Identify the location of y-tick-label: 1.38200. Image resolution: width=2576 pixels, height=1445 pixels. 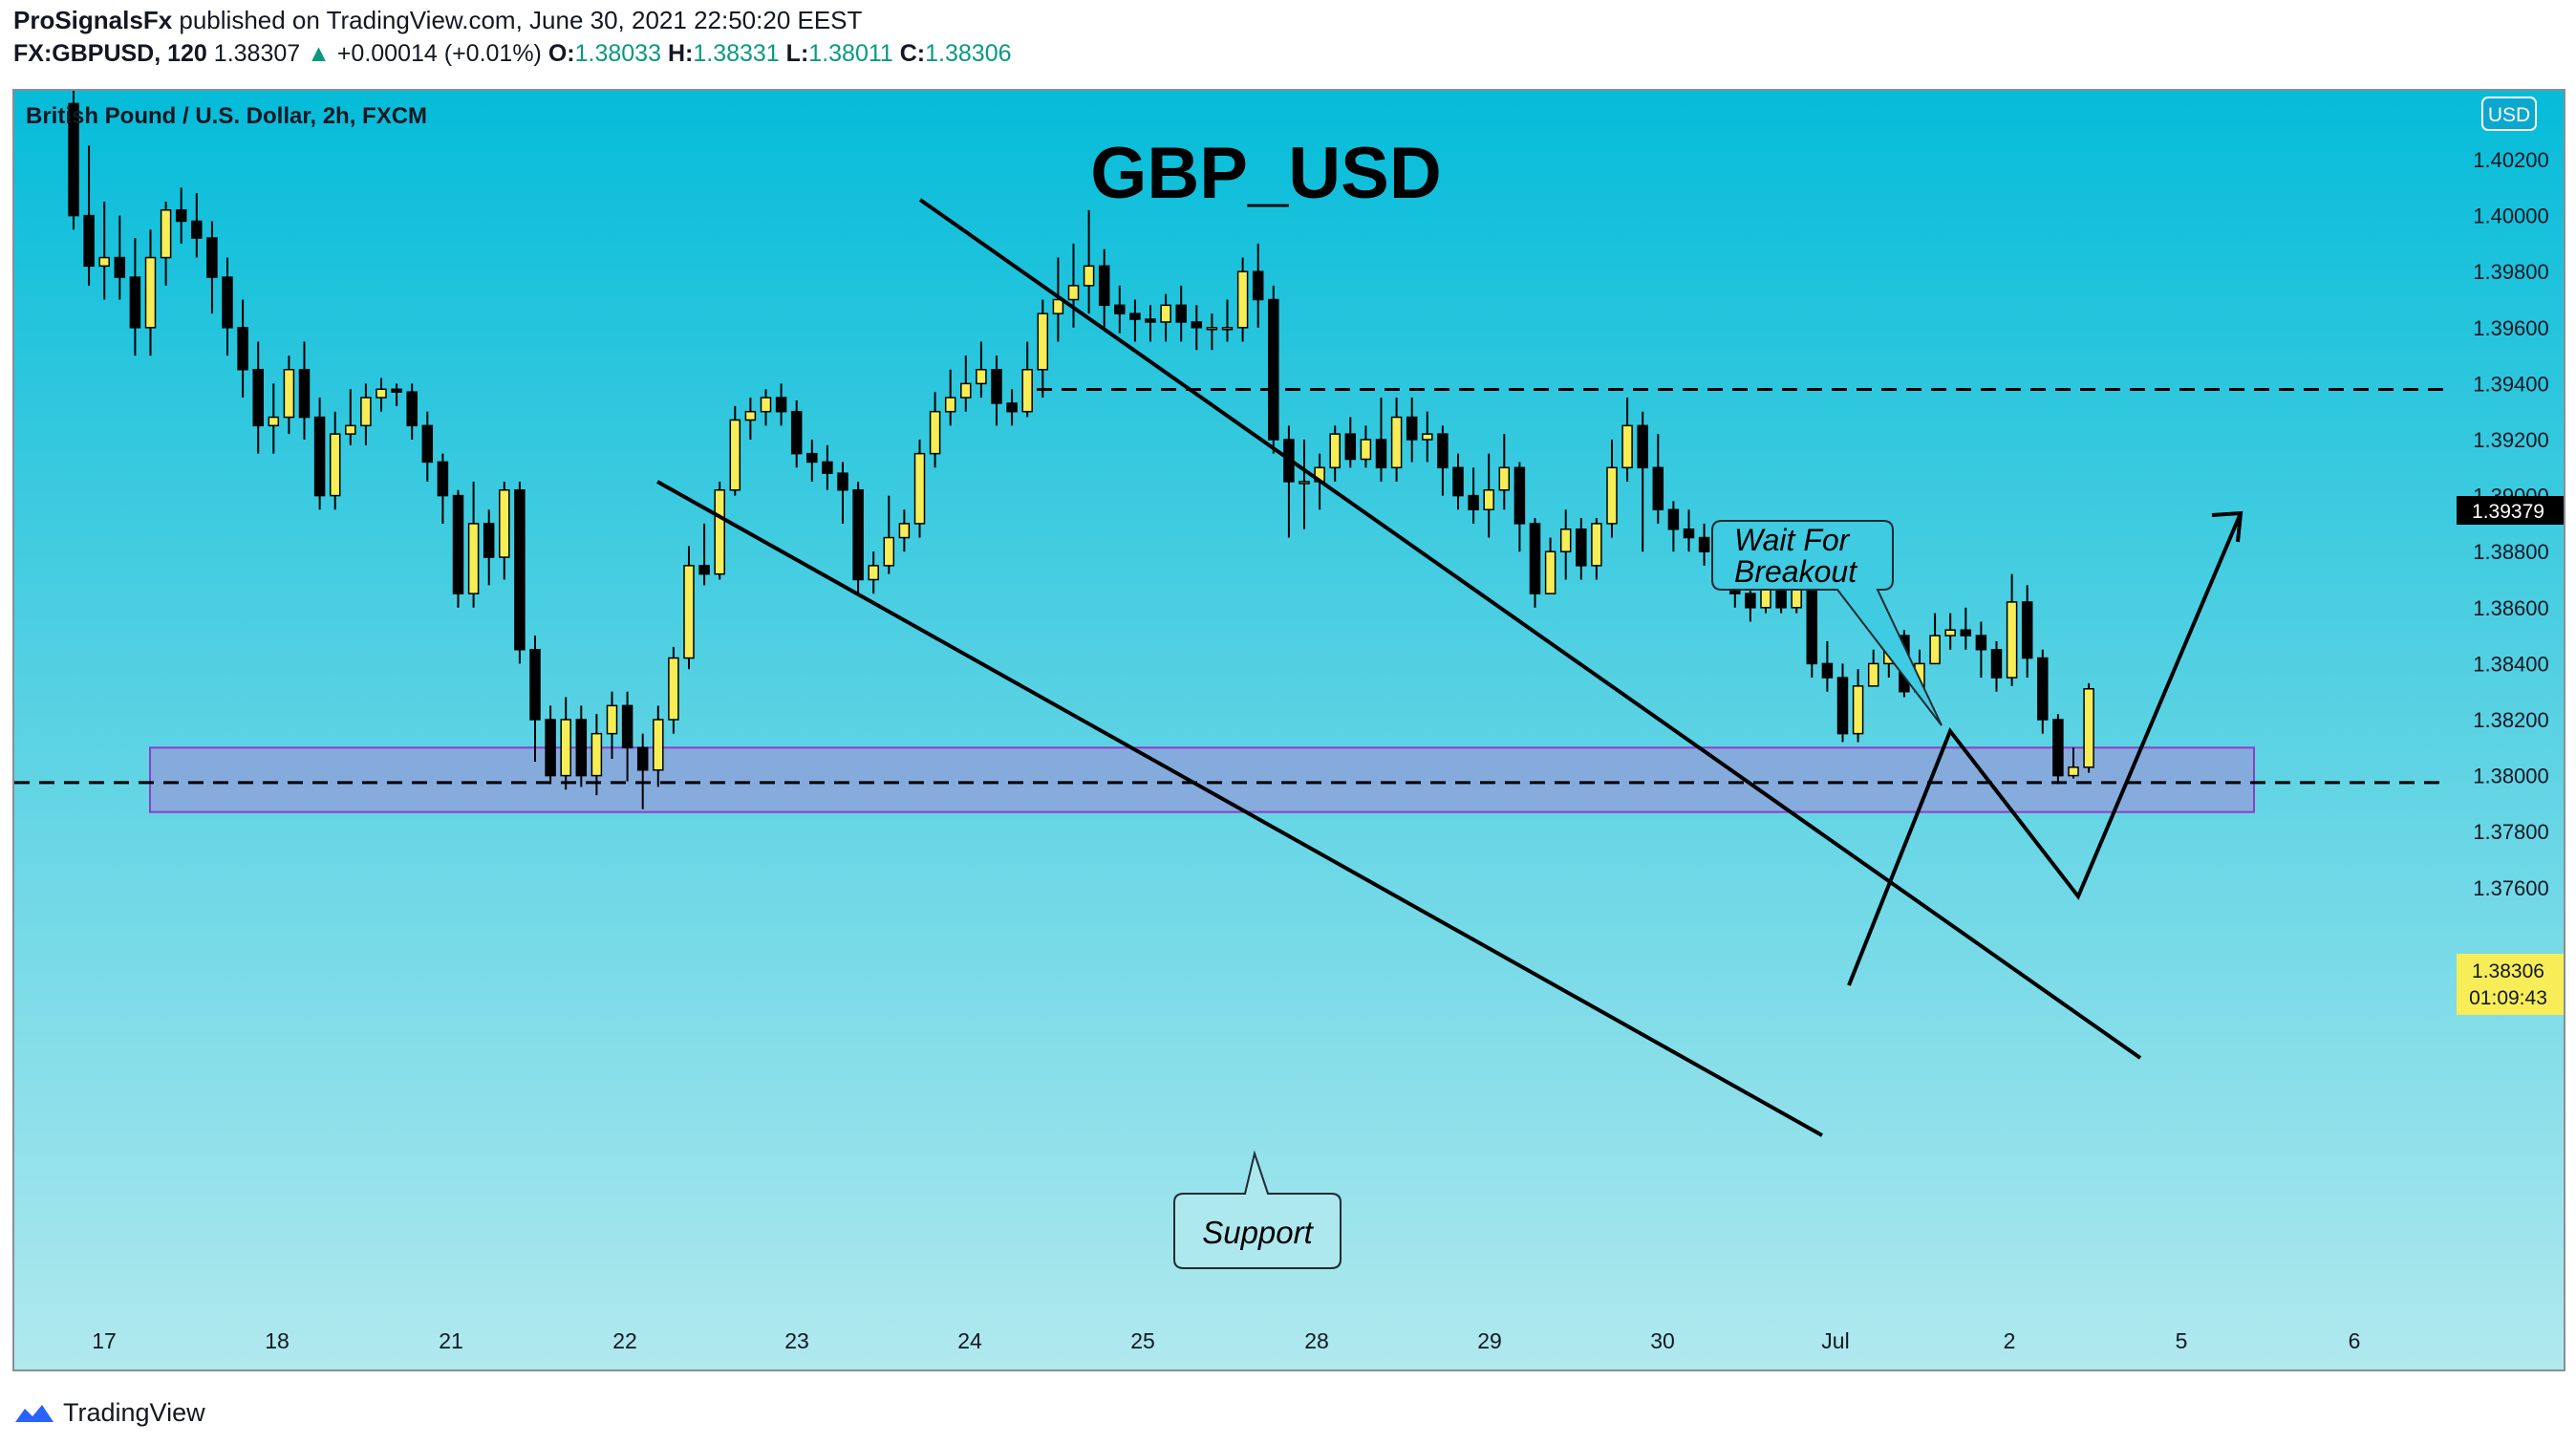
(2511, 720).